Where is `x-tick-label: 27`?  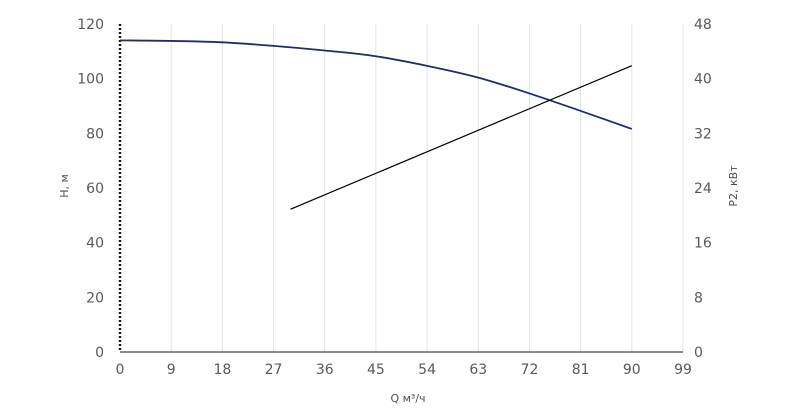 x-tick-label: 27 is located at coordinates (274, 370).